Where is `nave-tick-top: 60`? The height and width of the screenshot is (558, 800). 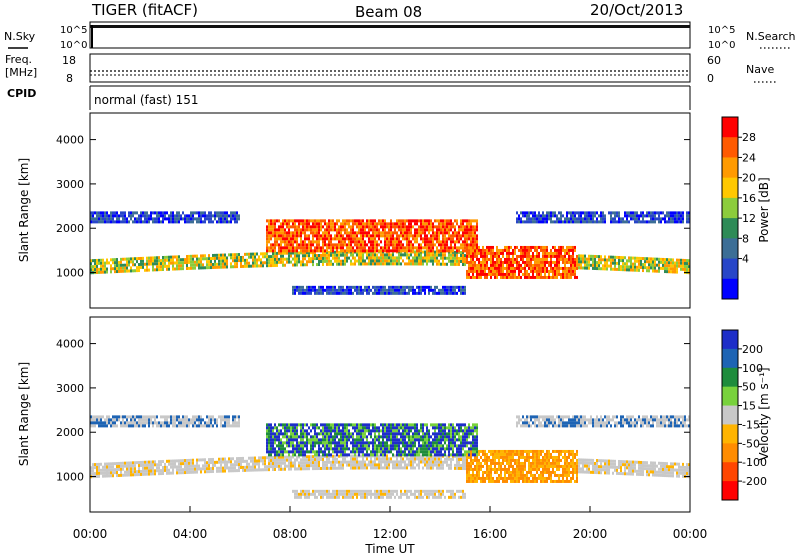 nave-tick-top: 60 is located at coordinates (714, 60).